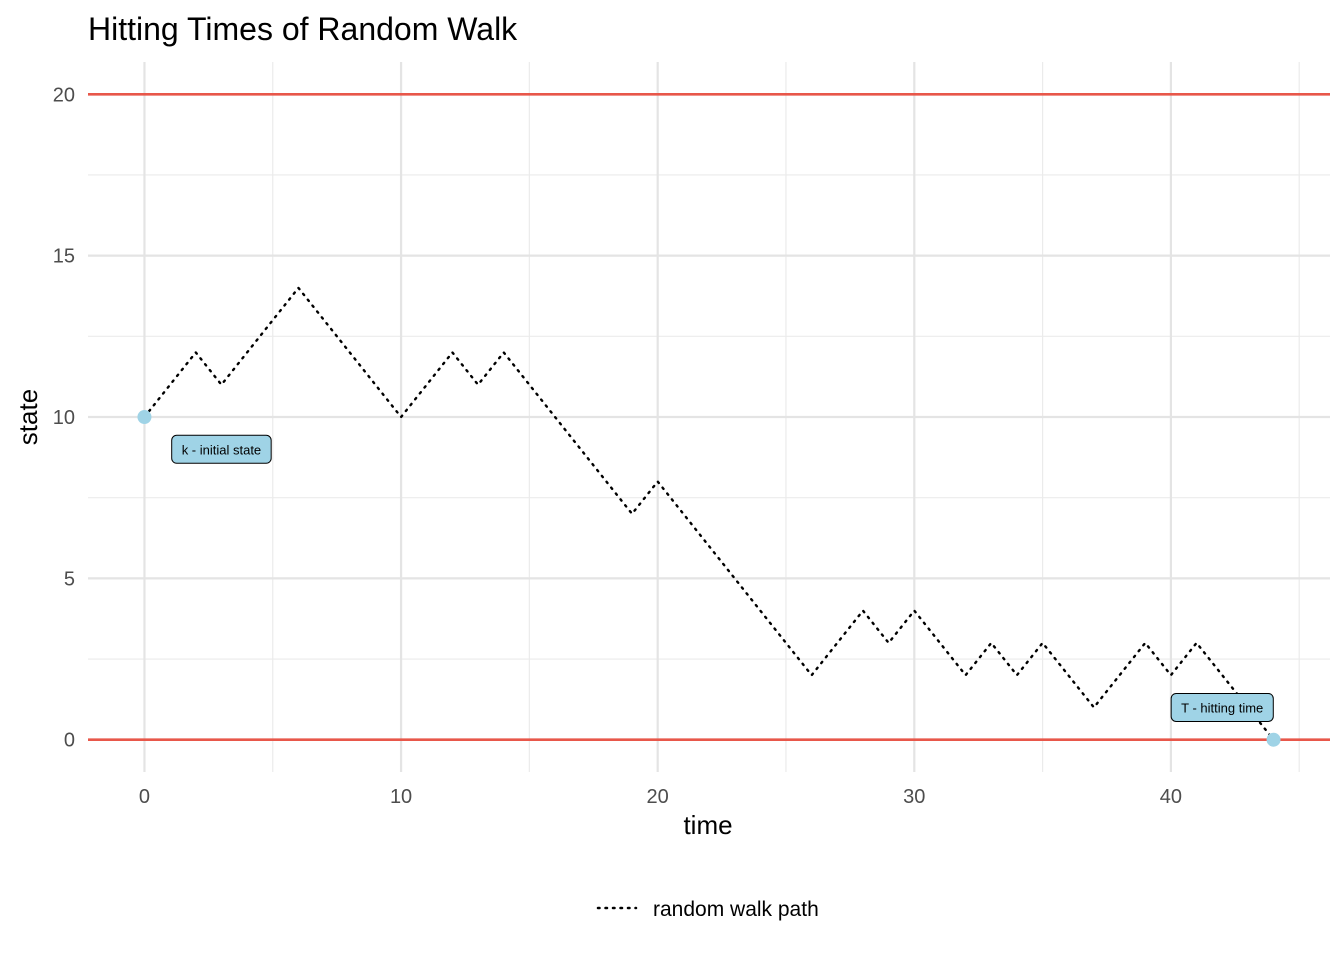 Image resolution: width=1344 pixels, height=960 pixels. I want to click on legend-label: random walk path, so click(736, 909).